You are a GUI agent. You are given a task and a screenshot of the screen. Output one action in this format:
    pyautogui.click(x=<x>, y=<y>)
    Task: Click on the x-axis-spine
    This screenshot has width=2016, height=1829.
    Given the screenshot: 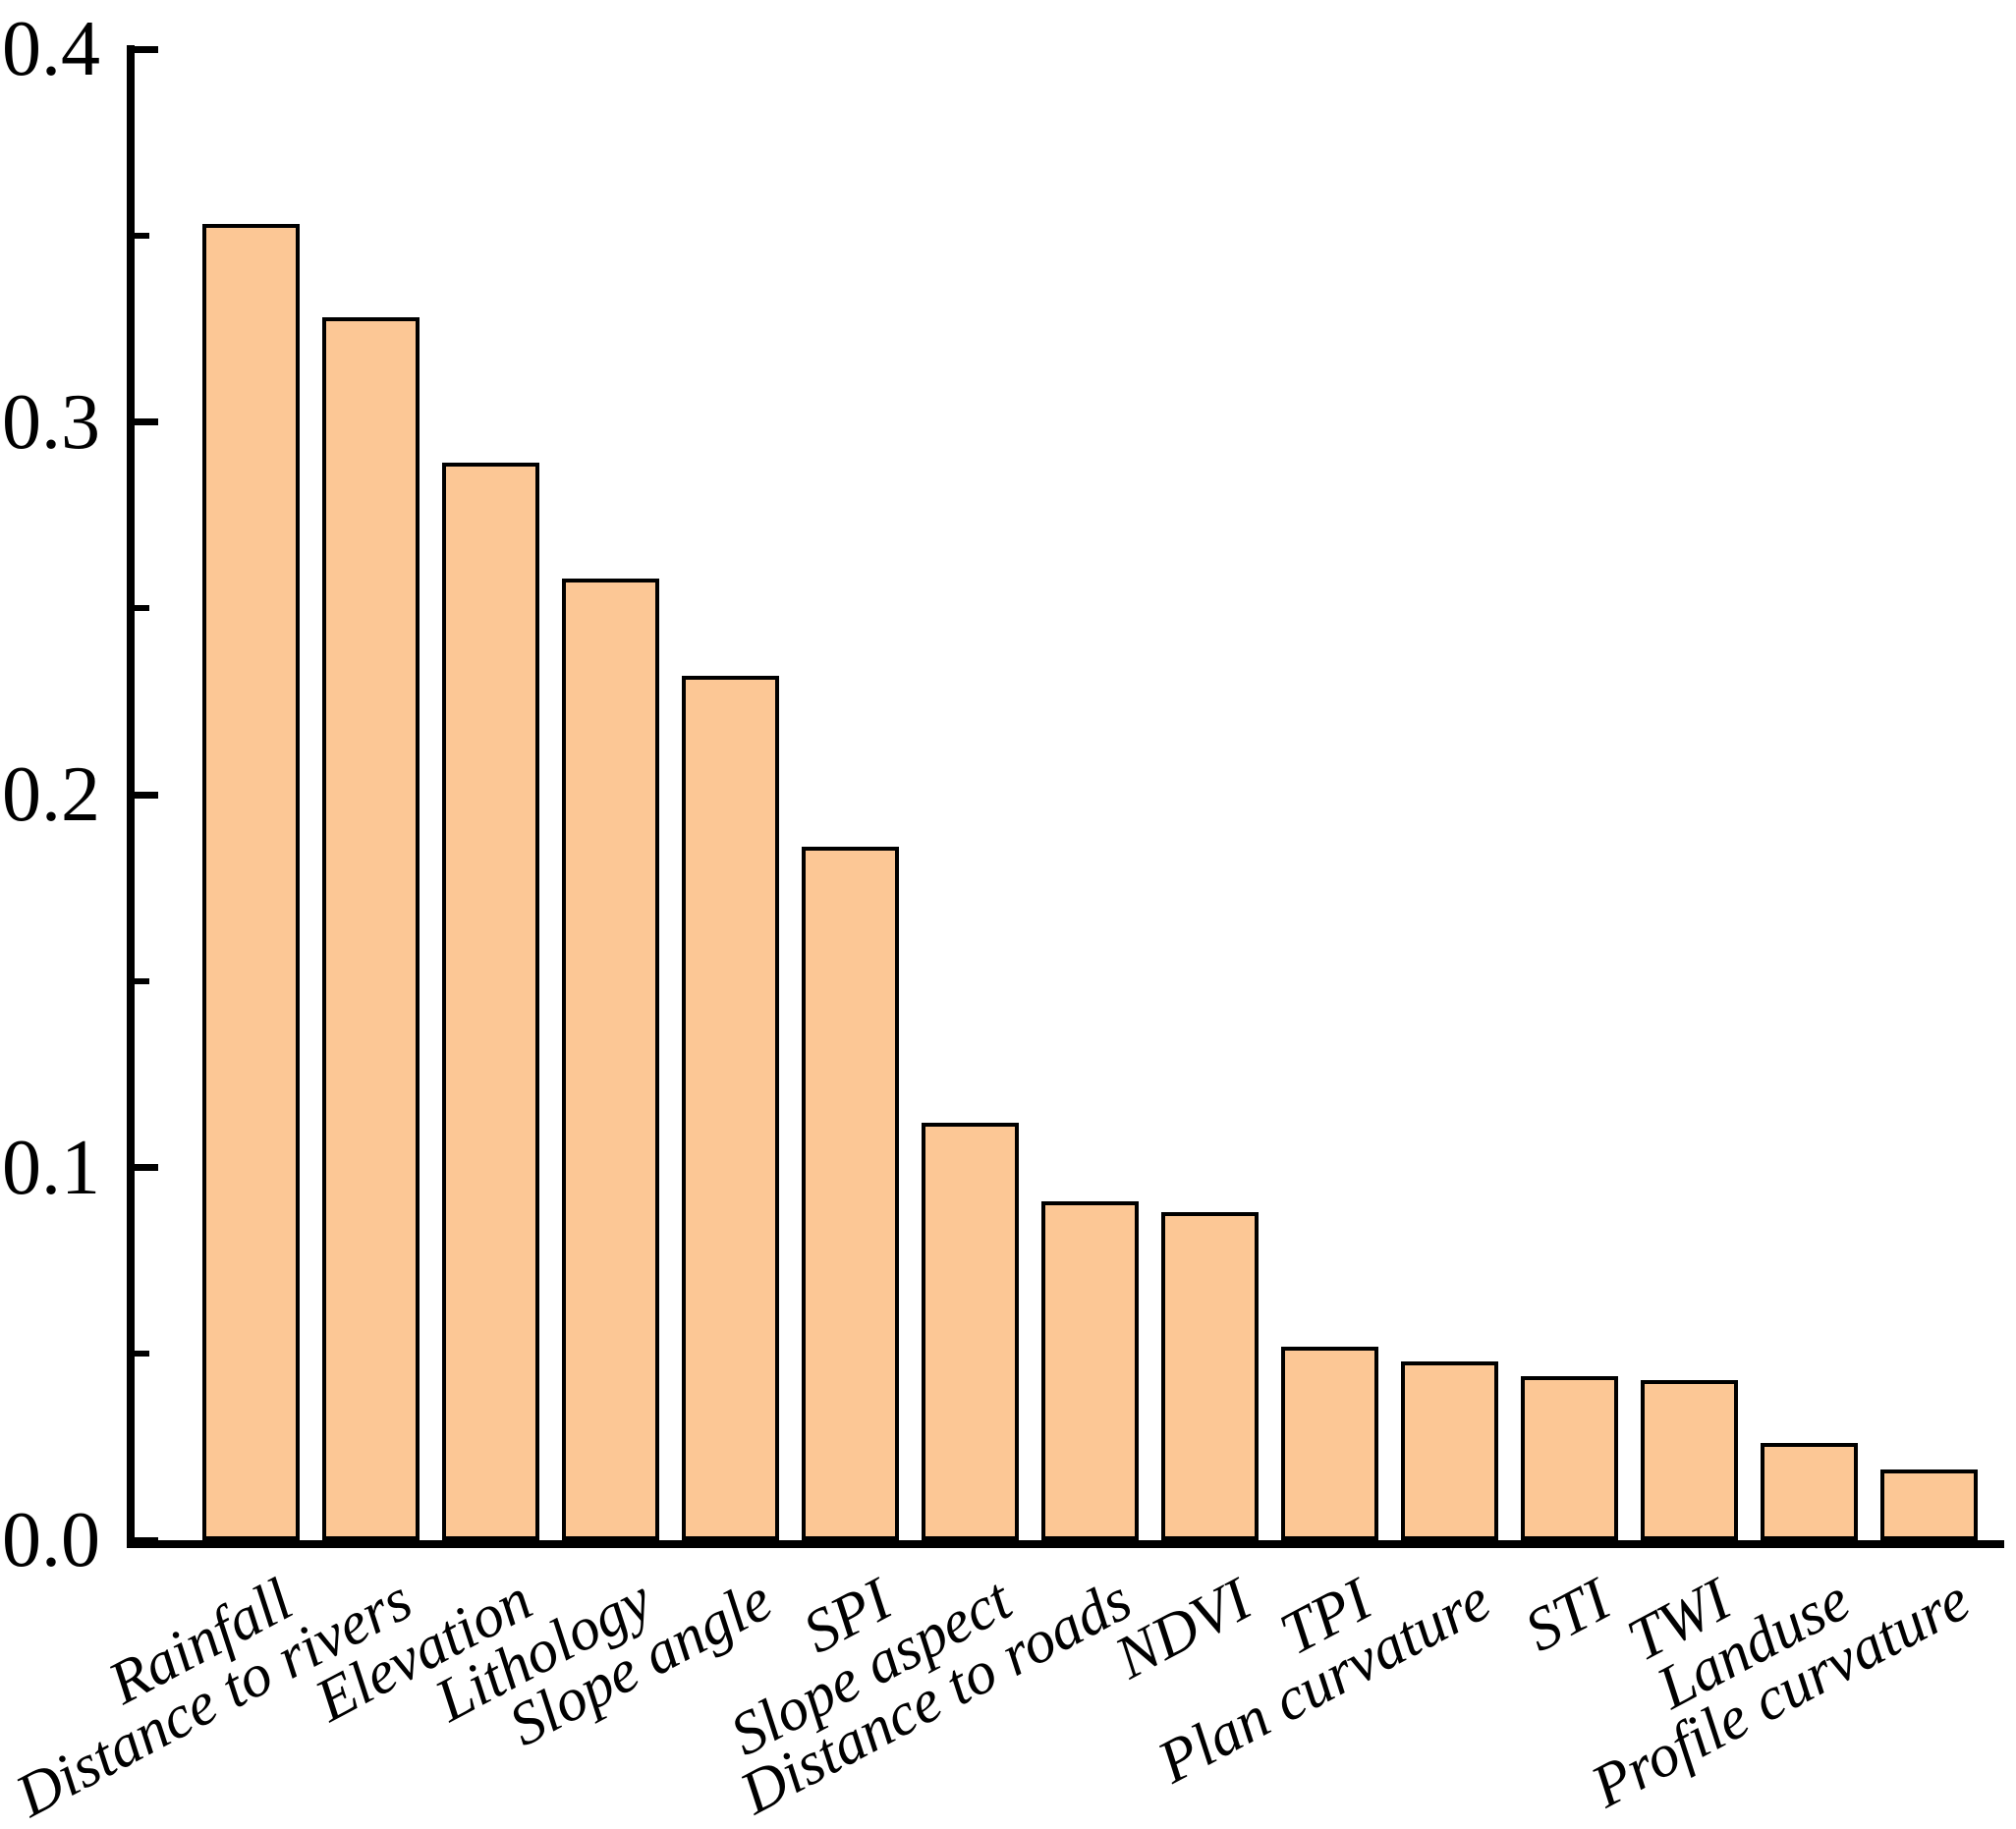 What is the action you would take?
    pyautogui.click(x=1065, y=1544)
    